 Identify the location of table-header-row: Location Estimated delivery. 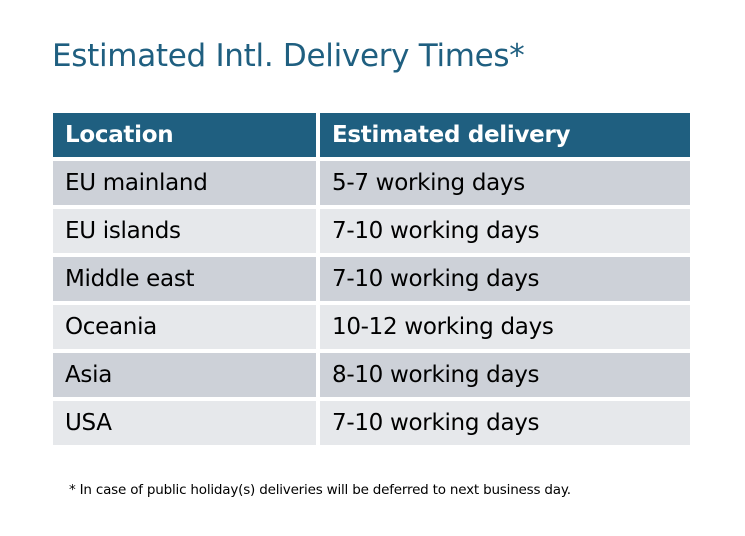
(371, 135).